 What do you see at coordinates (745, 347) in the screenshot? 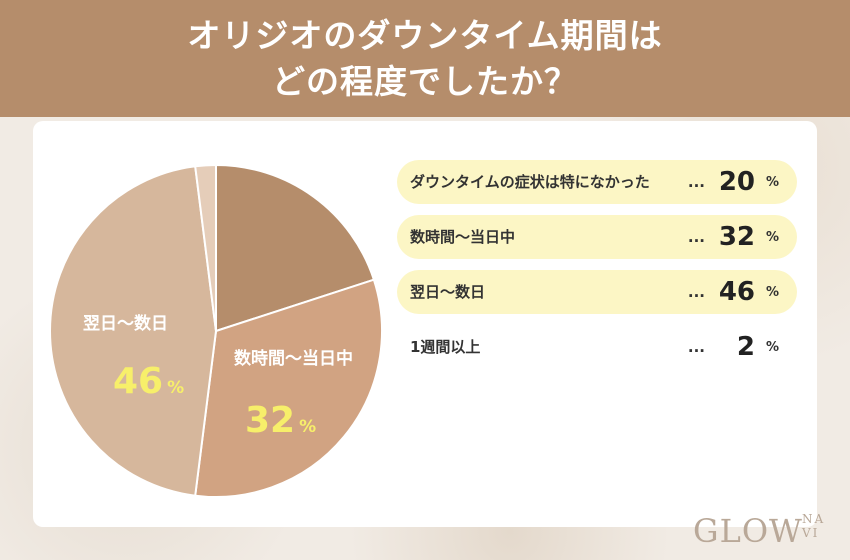
I see `legend-value: 2` at bounding box center [745, 347].